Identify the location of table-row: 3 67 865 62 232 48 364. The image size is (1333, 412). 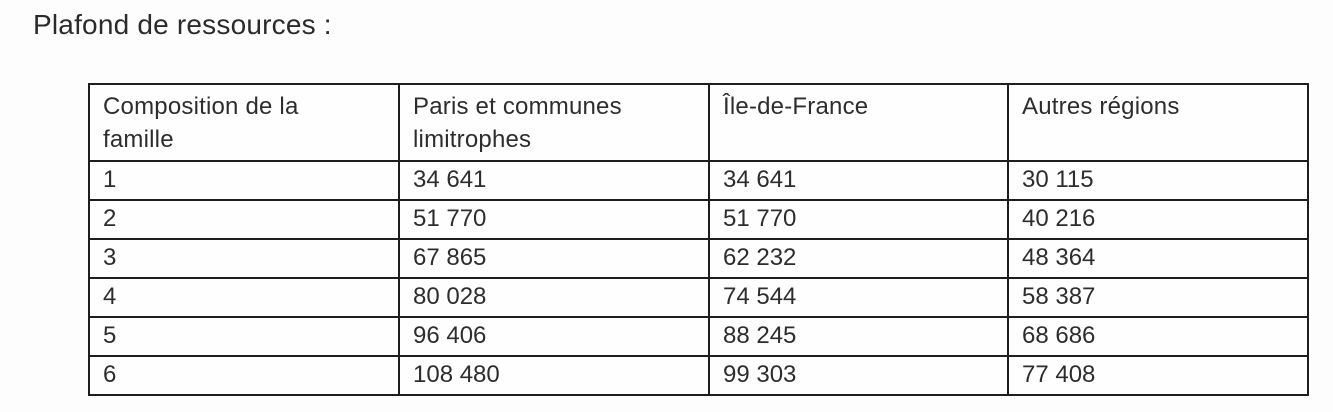
(698, 258).